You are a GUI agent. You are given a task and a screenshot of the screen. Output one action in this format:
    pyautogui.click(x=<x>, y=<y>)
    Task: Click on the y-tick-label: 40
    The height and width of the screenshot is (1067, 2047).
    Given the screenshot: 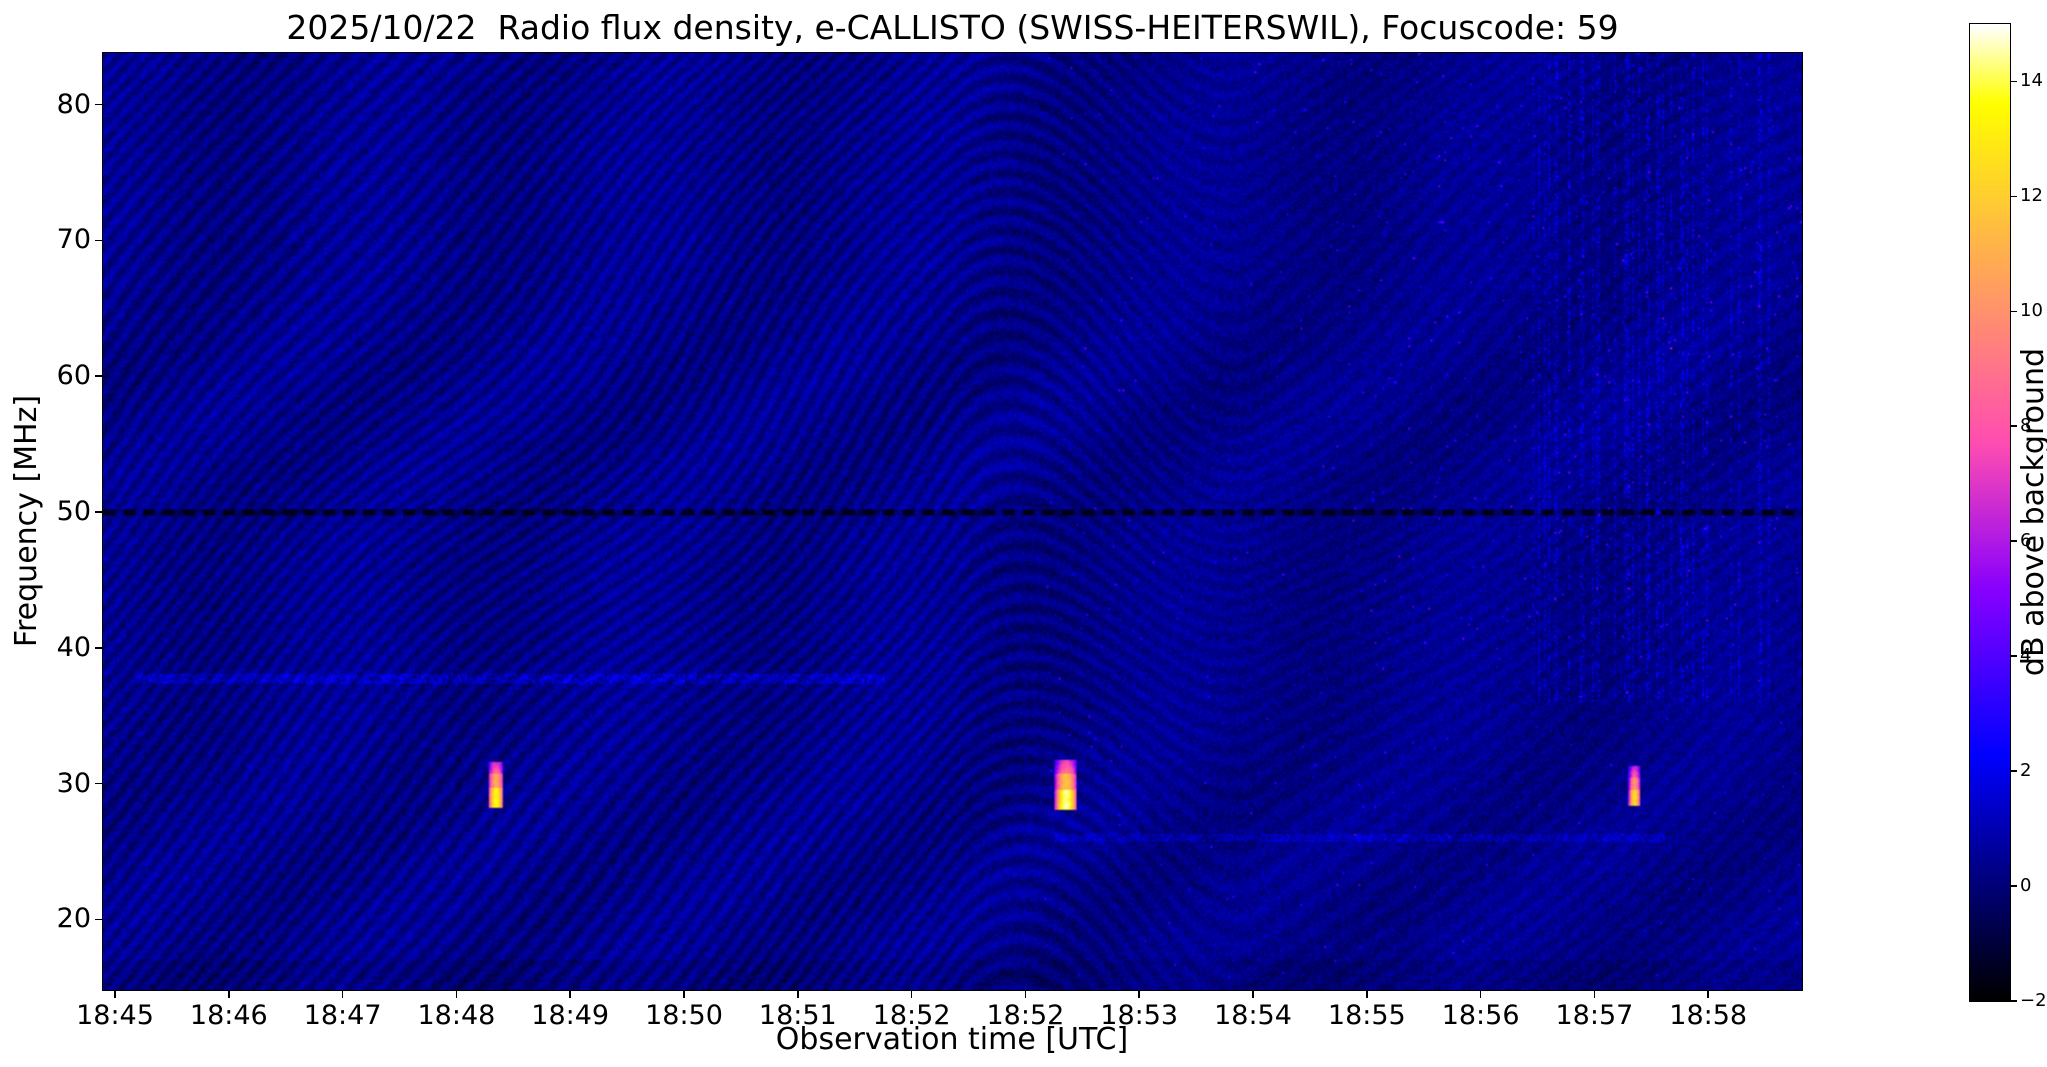 What is the action you would take?
    pyautogui.click(x=73, y=647)
    